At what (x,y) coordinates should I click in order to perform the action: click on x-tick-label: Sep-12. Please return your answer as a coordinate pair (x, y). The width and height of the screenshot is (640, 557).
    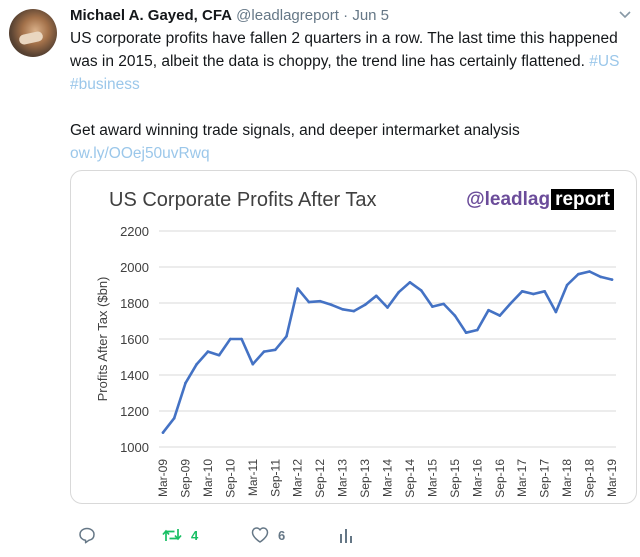
    Looking at the image, I should click on (320, 478).